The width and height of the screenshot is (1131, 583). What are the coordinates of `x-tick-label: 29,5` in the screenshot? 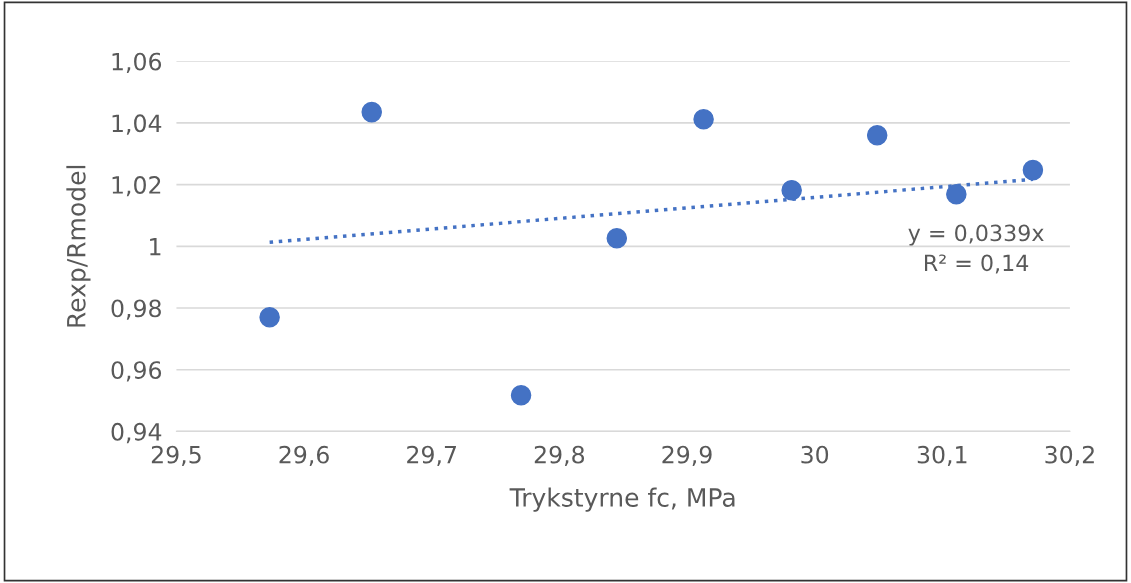 It's located at (176, 455).